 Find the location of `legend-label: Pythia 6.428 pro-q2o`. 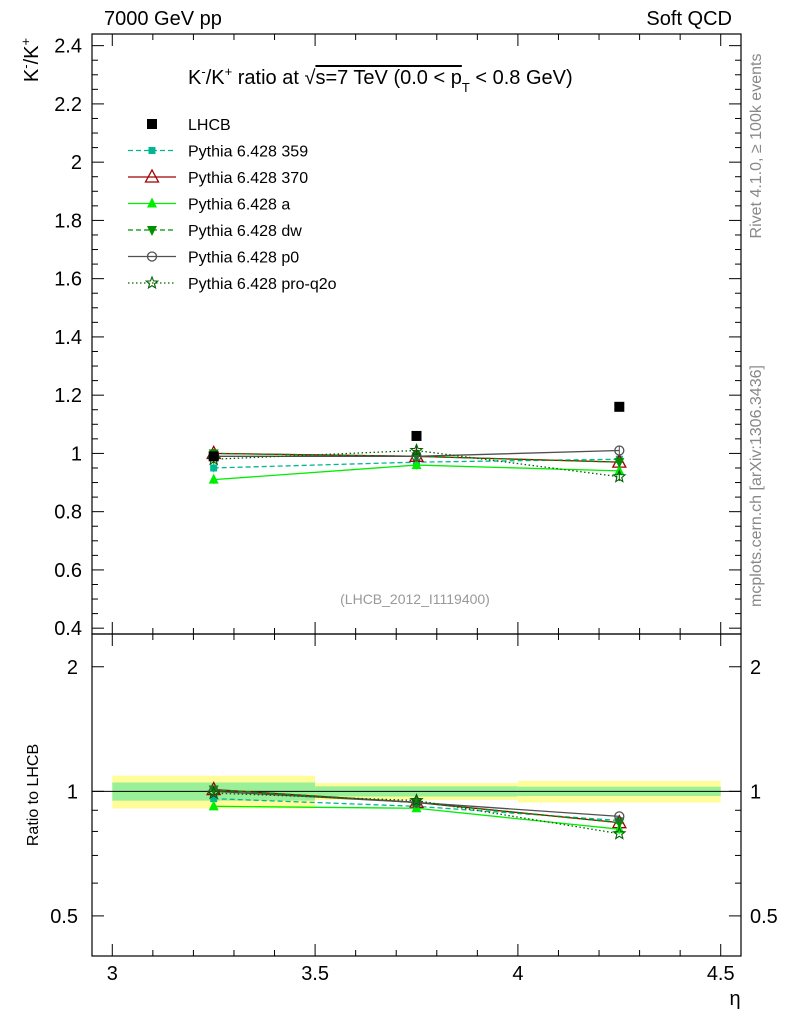

legend-label: Pythia 6.428 pro-q2o is located at coordinates (262, 284).